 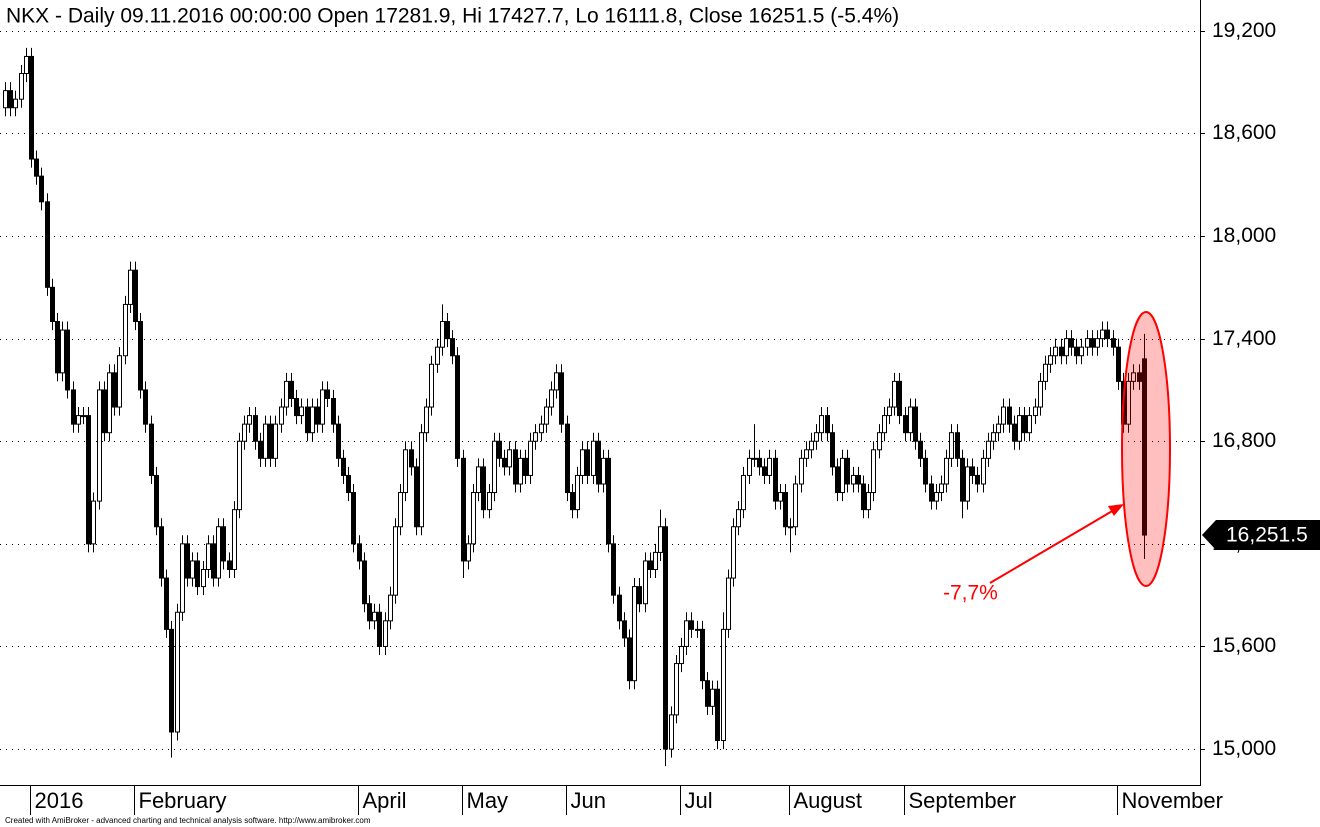 I want to click on x-tick-label: April, so click(x=385, y=800).